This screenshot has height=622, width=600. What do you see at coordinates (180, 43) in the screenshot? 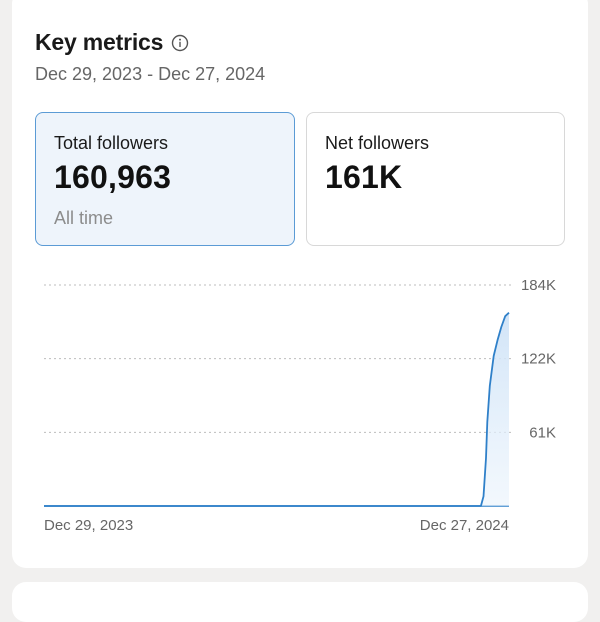
I see `info-icon` at bounding box center [180, 43].